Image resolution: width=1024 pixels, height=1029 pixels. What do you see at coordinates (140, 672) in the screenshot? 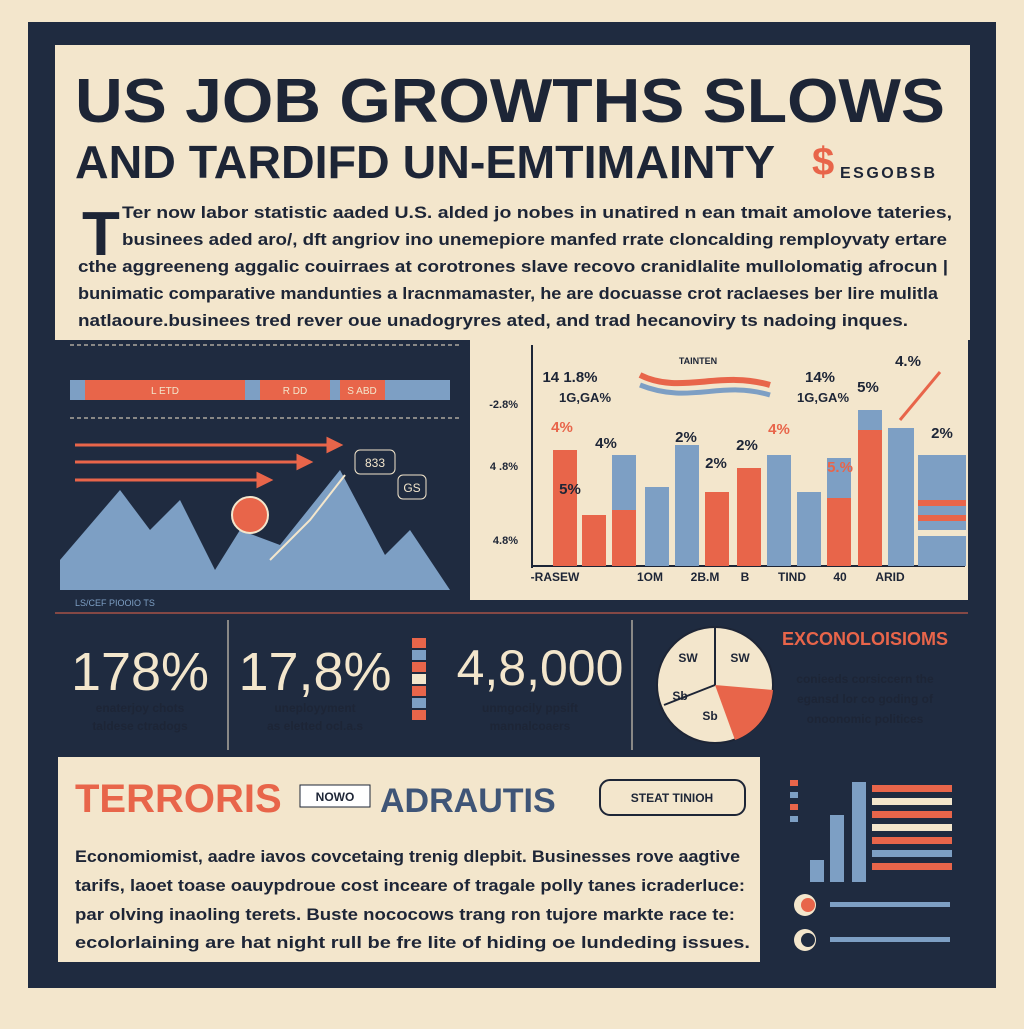
I see `stat-value: 178%` at bounding box center [140, 672].